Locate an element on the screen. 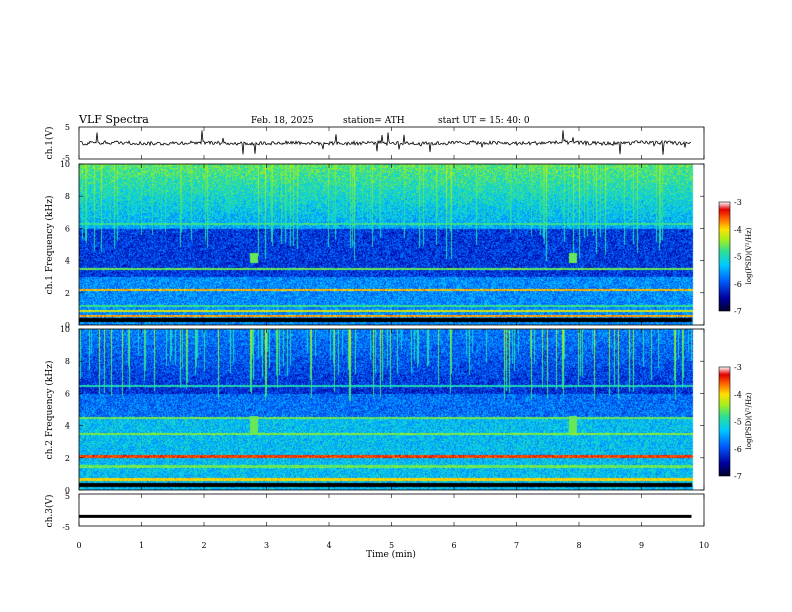  ch1-voltage-panel: ch.1(V) 5 -5 is located at coordinates (374, 143).